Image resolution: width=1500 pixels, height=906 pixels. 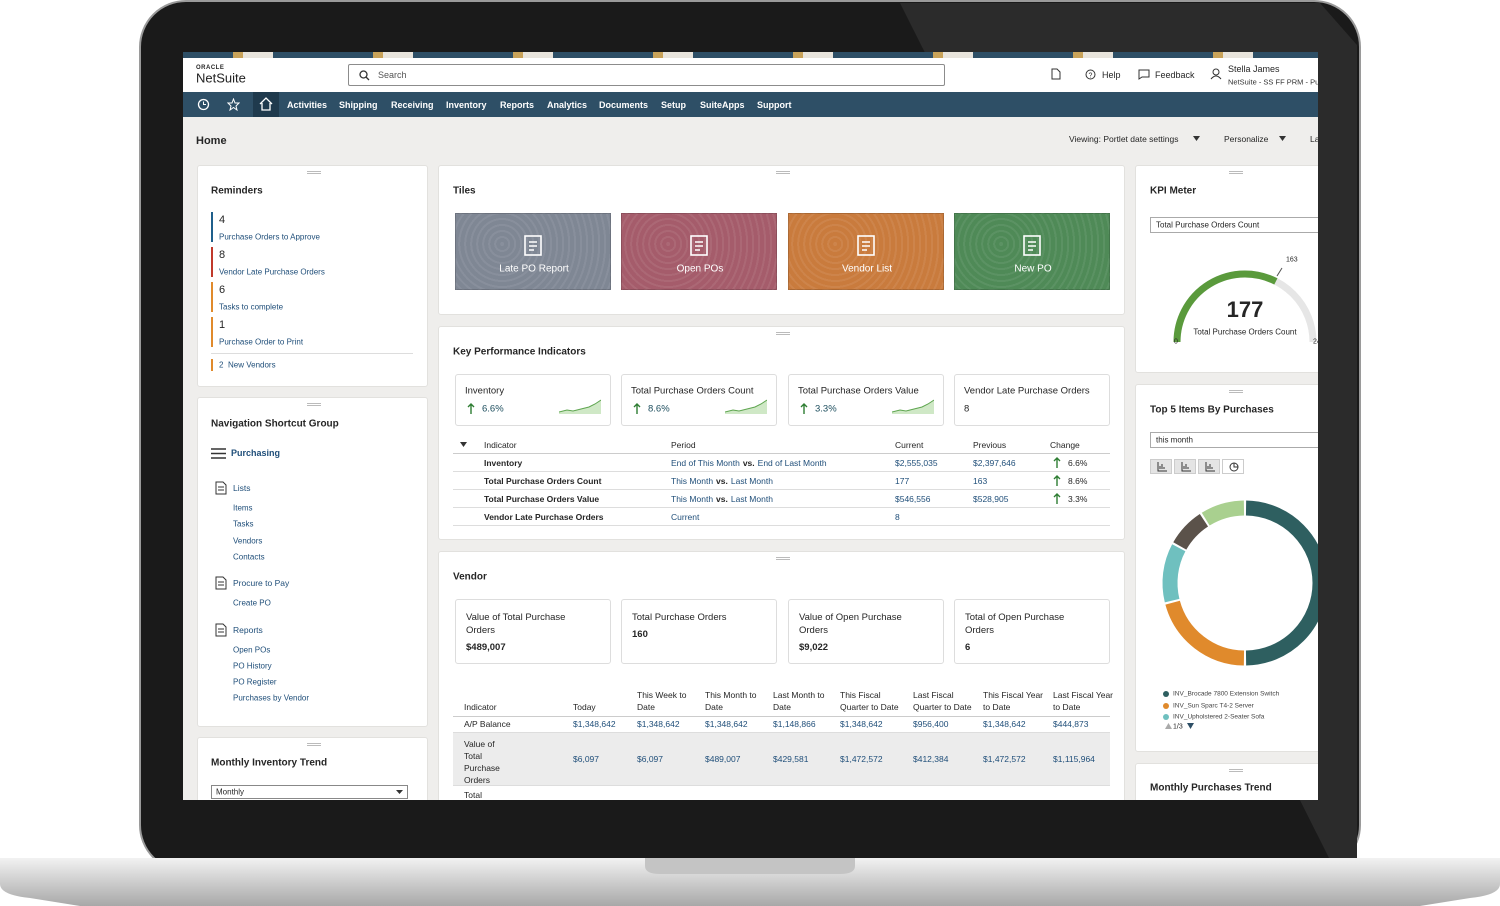 What do you see at coordinates (722, 499) in the screenshot?
I see `period: vs.` at bounding box center [722, 499].